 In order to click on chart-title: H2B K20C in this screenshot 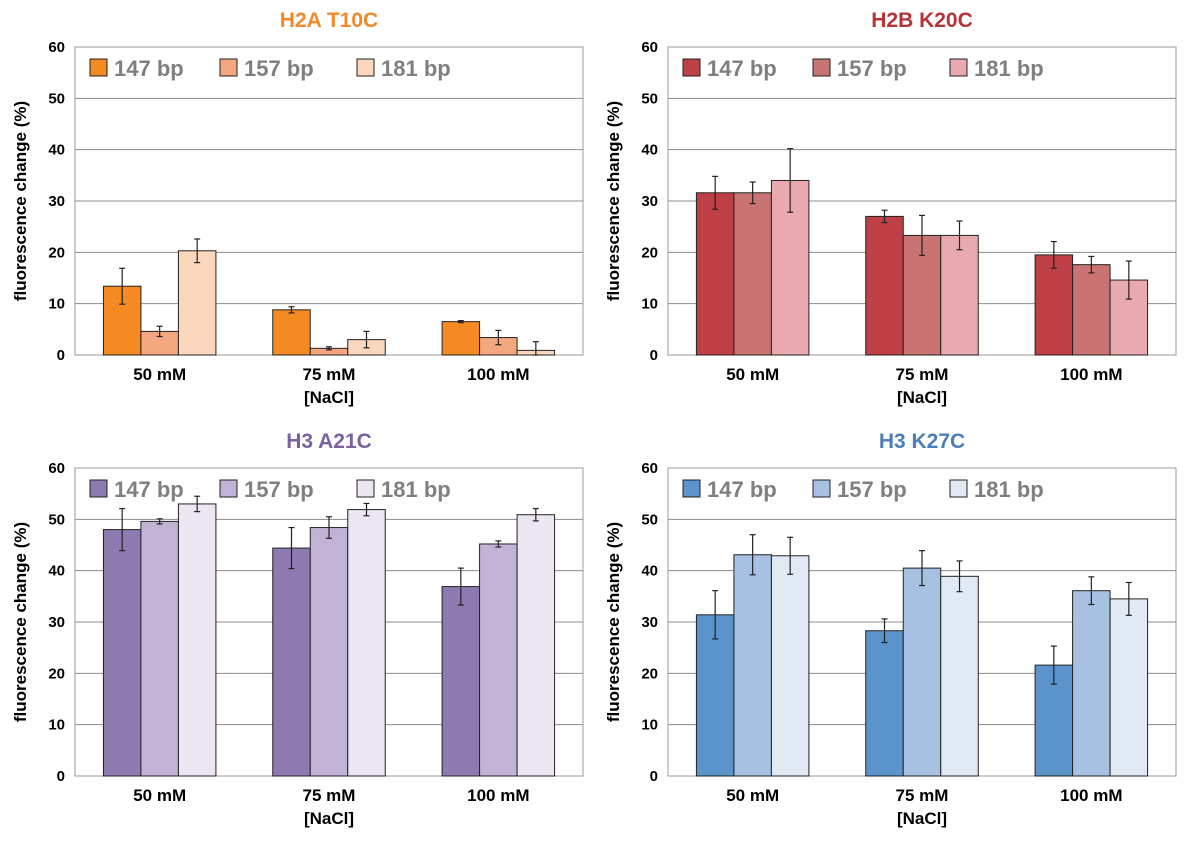, I will do `click(922, 20)`.